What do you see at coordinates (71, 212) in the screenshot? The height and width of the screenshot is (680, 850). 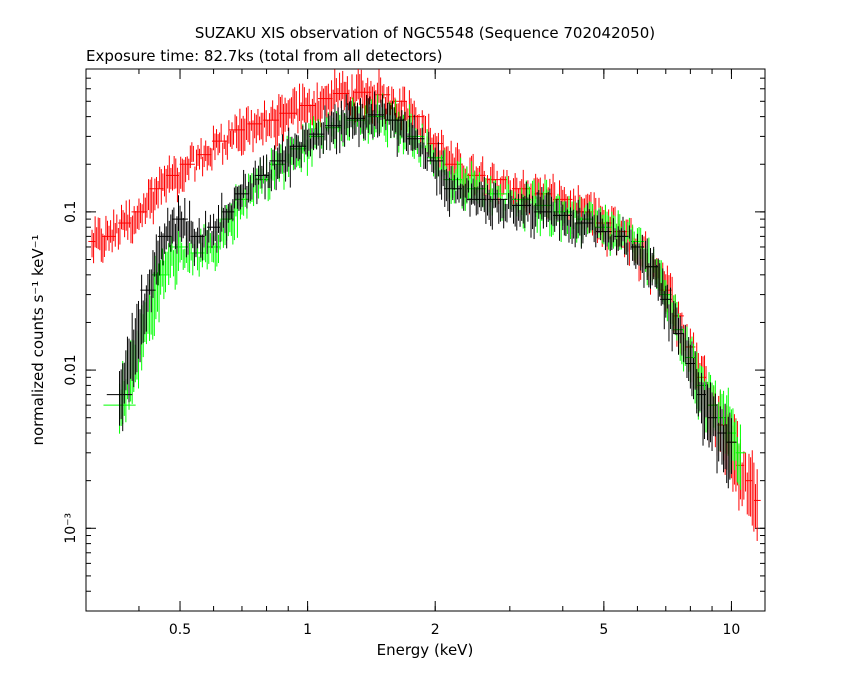 I see `y-tick-label: 0.1` at bounding box center [71, 212].